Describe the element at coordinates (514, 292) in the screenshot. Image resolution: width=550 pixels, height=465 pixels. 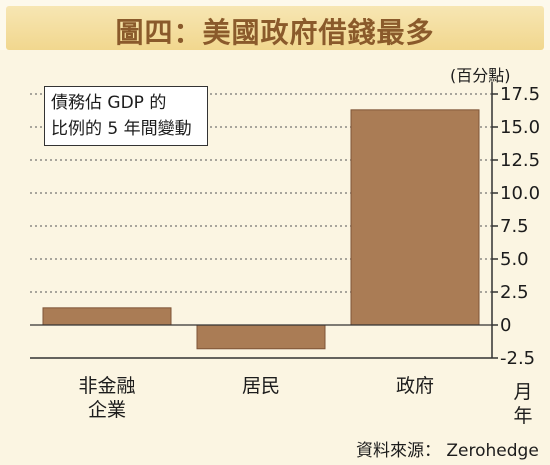
I see `y-tick-label-2: 2.5` at that location.